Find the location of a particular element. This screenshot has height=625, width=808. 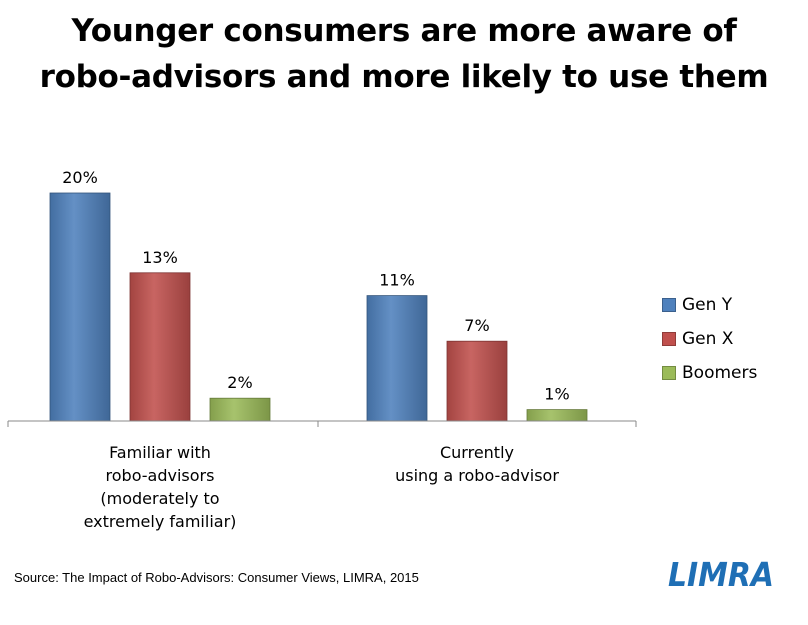

legend-label-gen-y: Gen Y is located at coordinates (707, 305).